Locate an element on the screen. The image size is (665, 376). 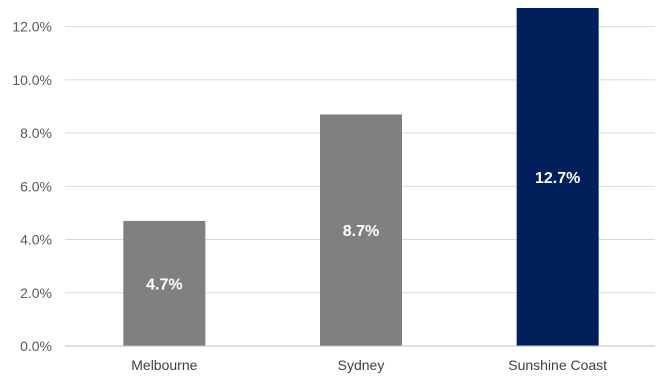
y-tick-label: 10.0% is located at coordinates (32, 80).